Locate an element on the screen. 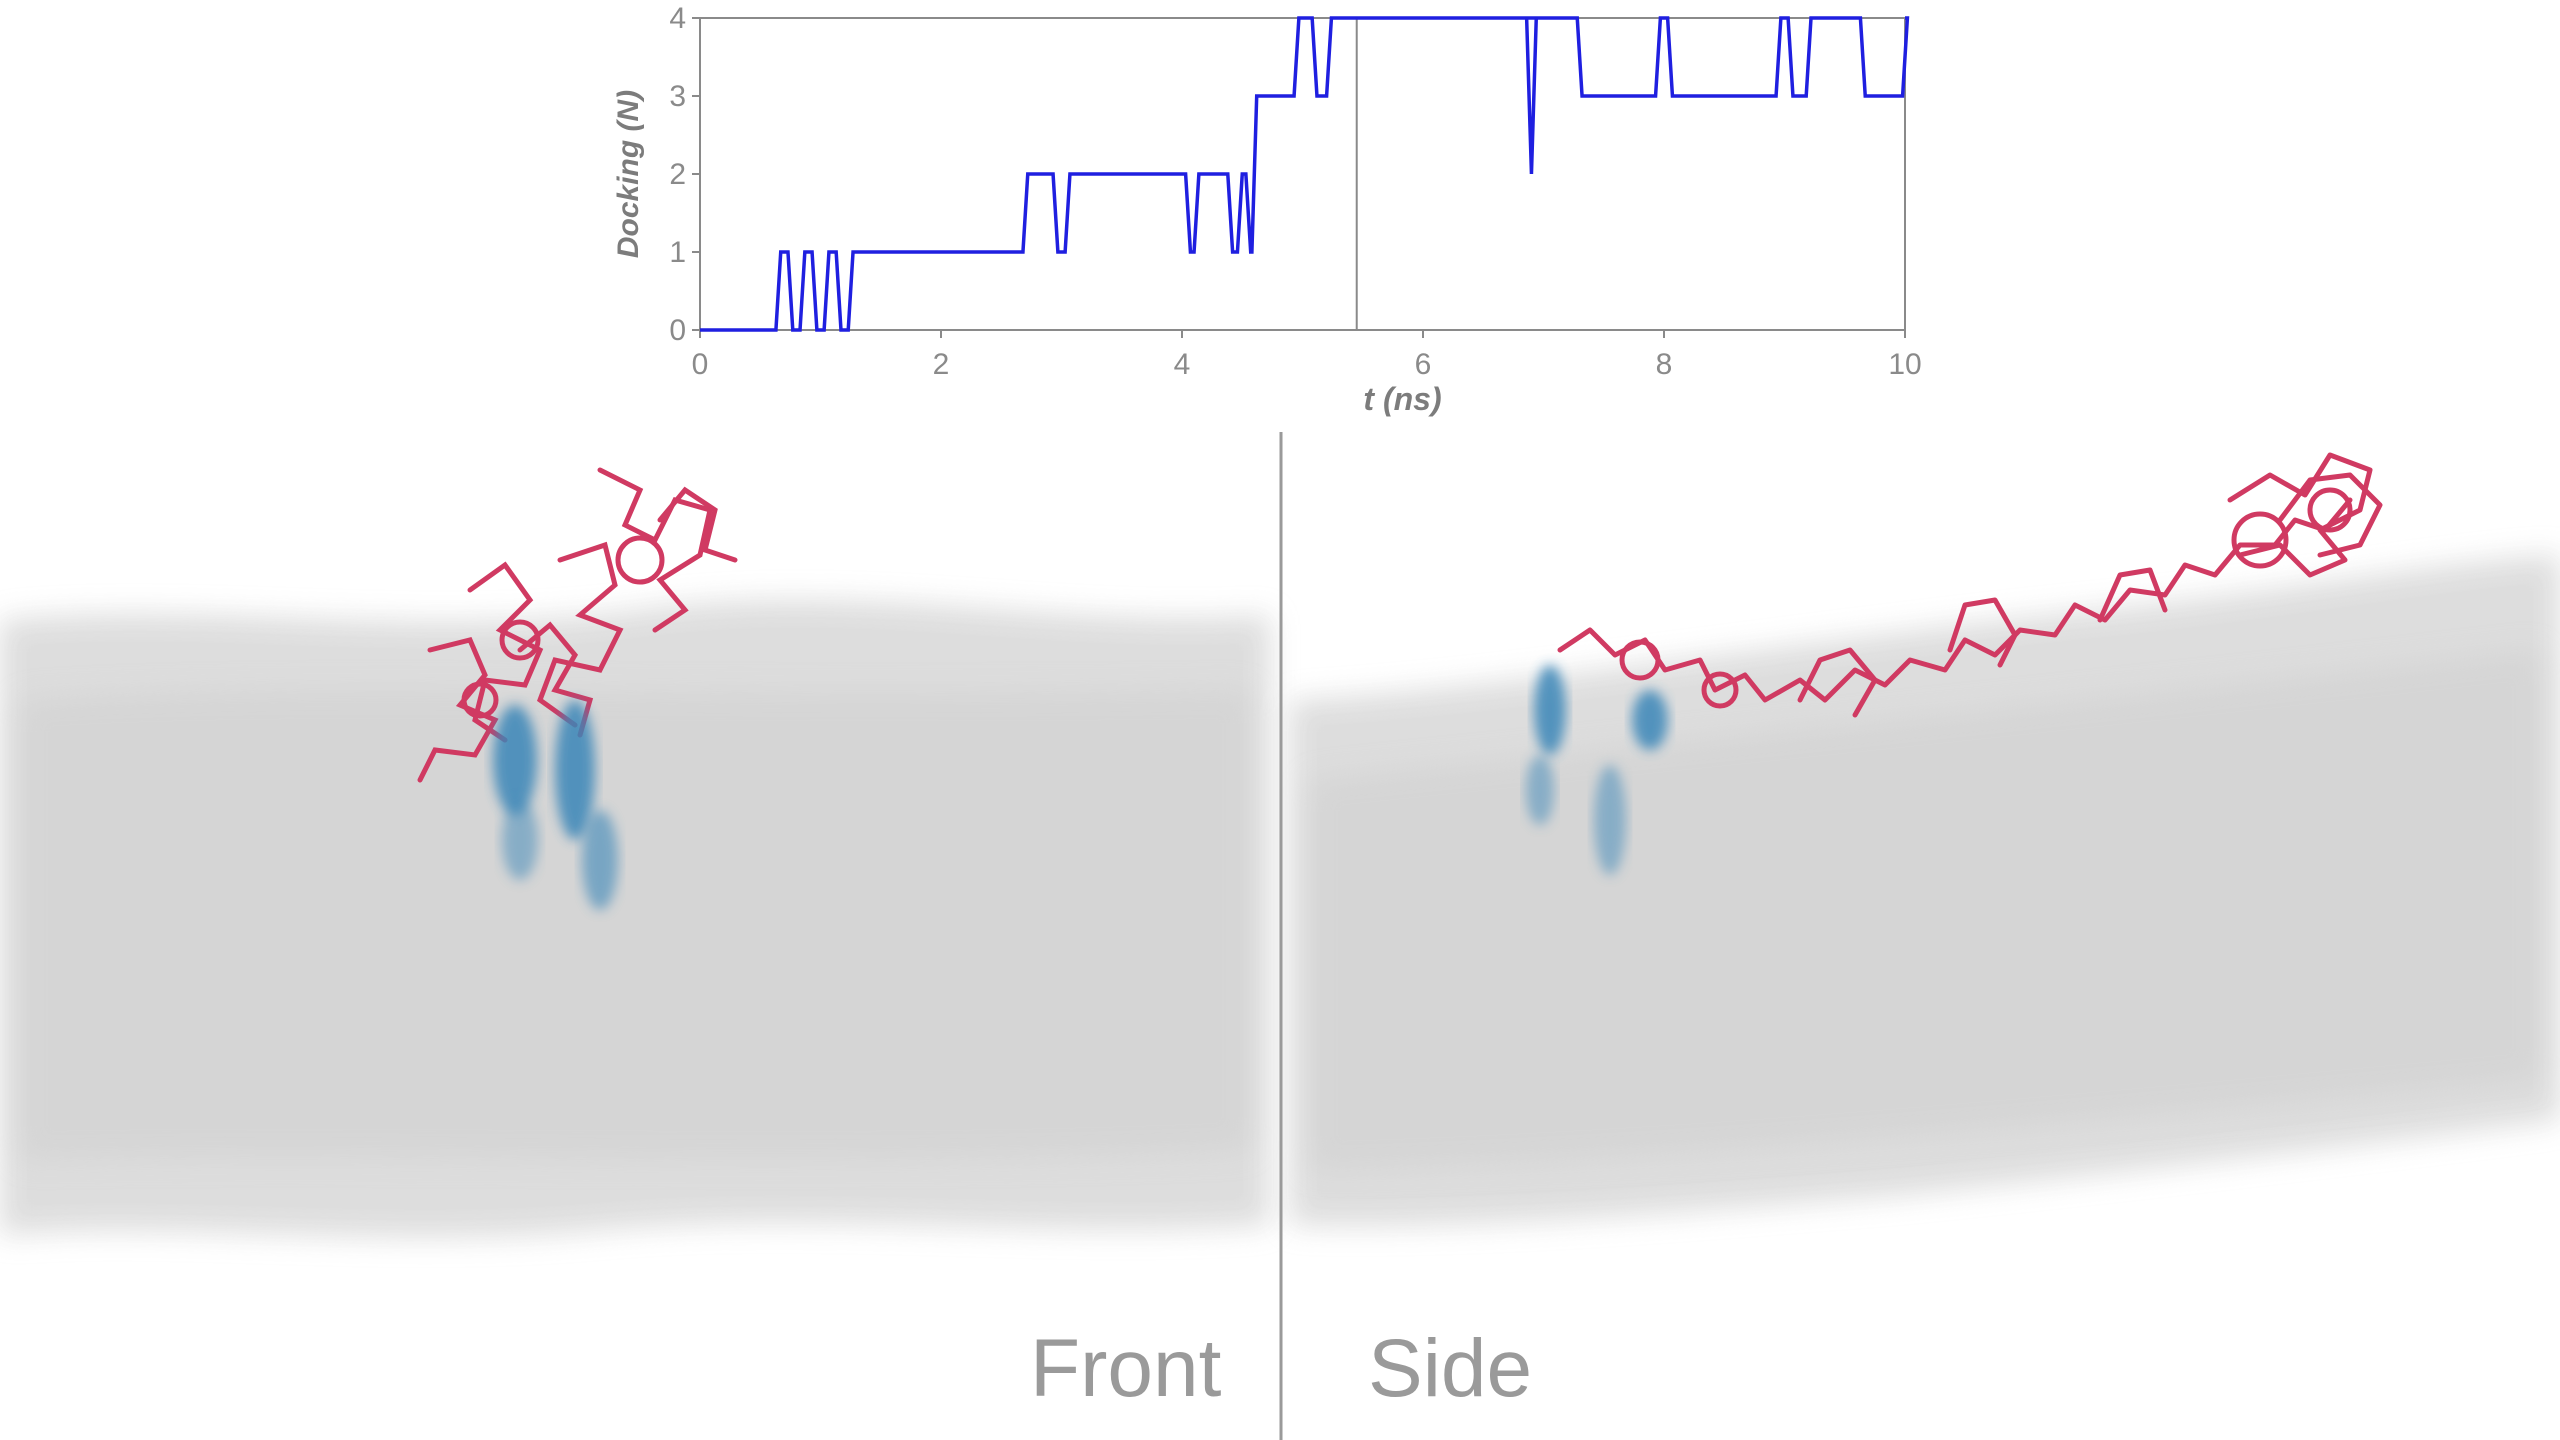 This screenshot has width=2560, height=1440. x-axis-label: t (ns) is located at coordinates (1402, 399).